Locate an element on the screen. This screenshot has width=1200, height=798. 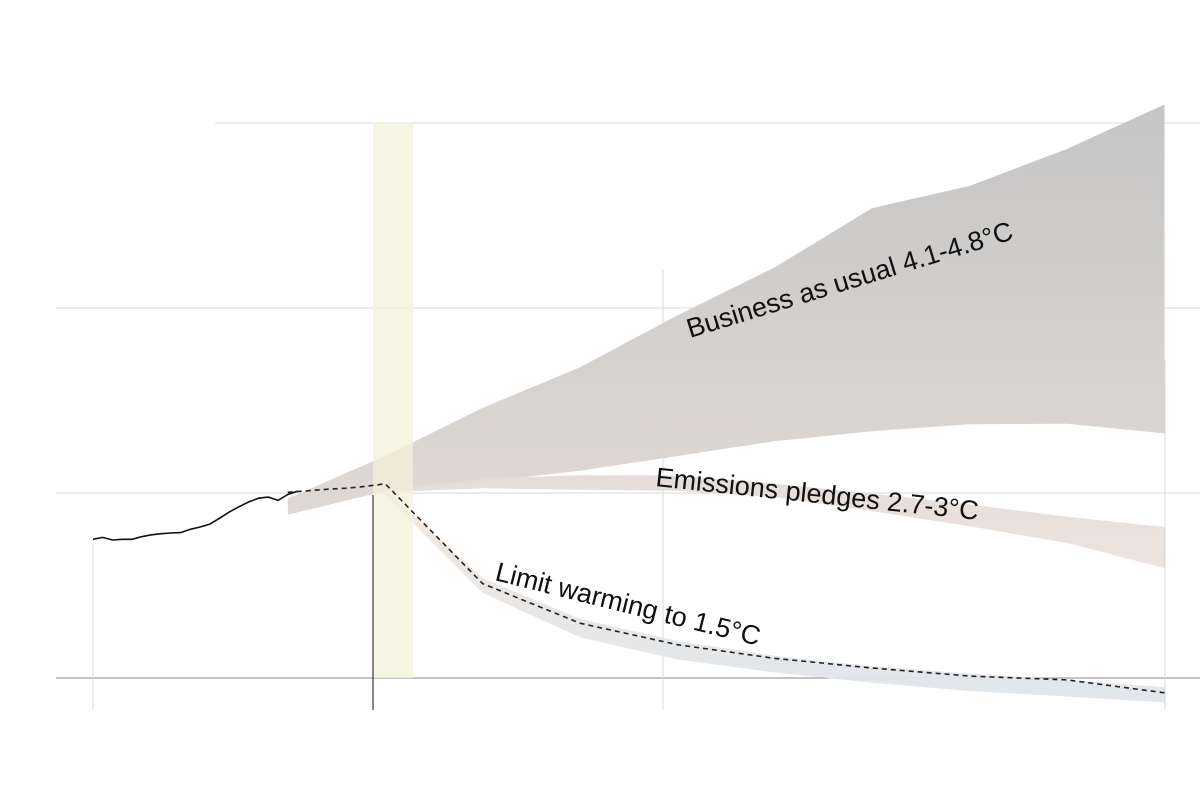
scenario-label-2: Emissions pledges 2.7-3°C is located at coordinates (817, 494).